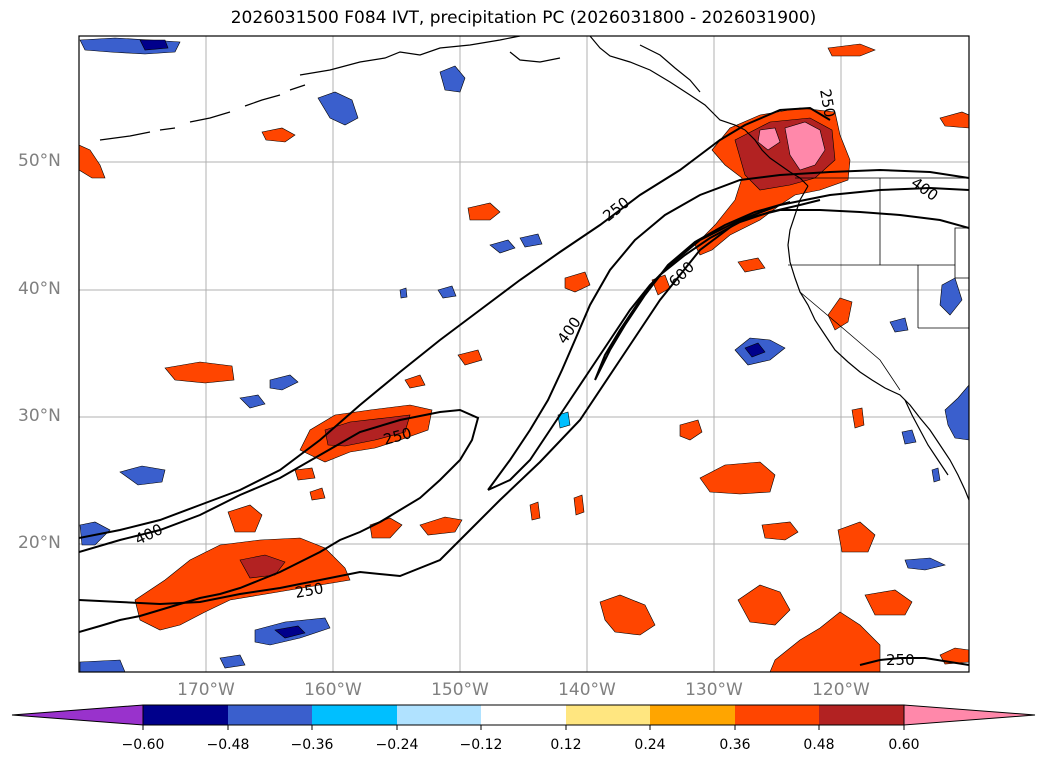 This screenshot has height=765, width=1047. What do you see at coordinates (39, 416) in the screenshot?
I see `lat-label: 30°N` at bounding box center [39, 416].